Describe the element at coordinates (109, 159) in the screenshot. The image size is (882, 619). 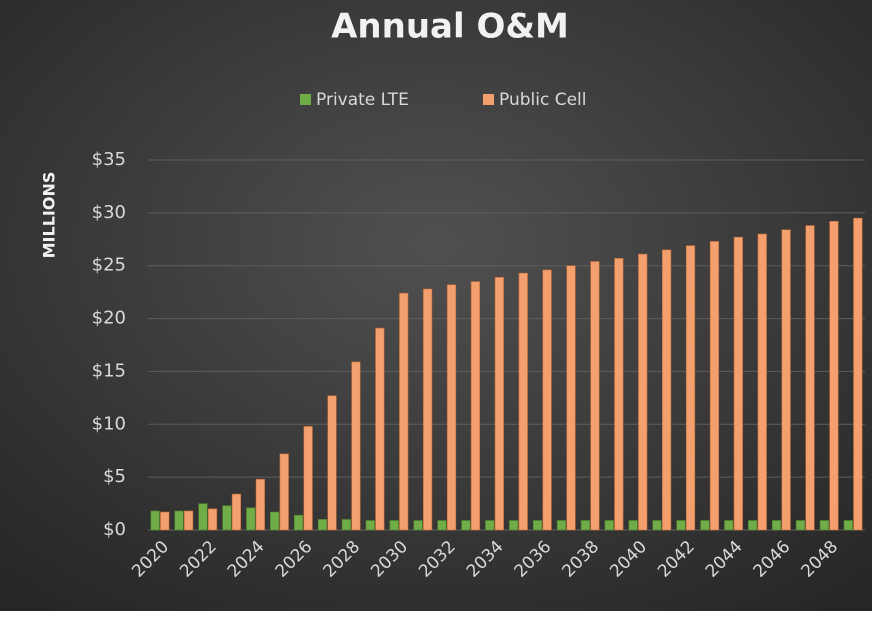
I see `y-tick-label: $35` at that location.